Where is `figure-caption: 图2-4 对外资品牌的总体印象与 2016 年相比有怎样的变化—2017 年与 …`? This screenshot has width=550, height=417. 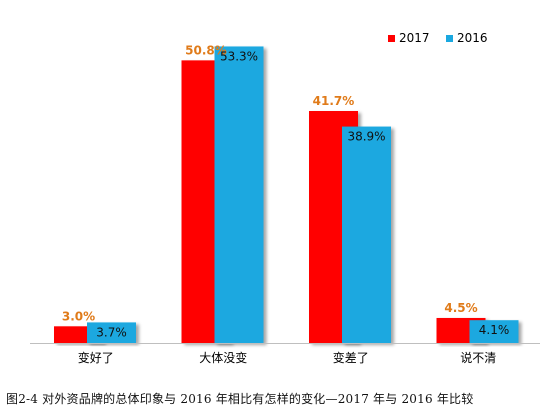
figure-caption: 图2-4 对外资品牌的总体印象与 2016 年相比有怎样的变化—2017 年与 … is located at coordinates (240, 399).